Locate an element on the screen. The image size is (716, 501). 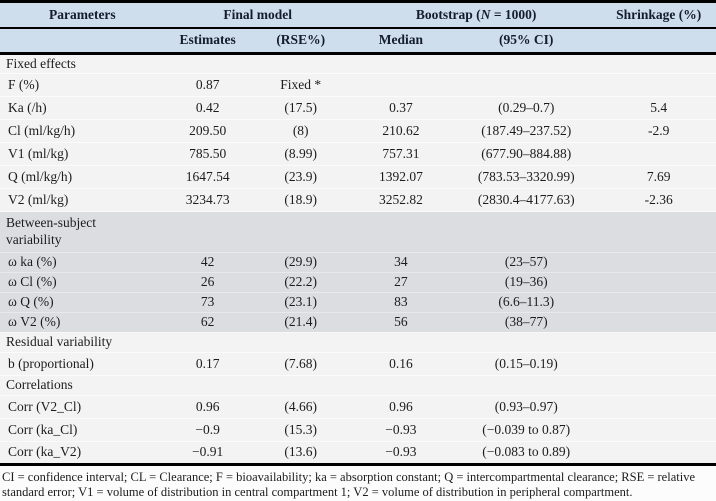
col-subheader-empty2 is located at coordinates (658, 41).